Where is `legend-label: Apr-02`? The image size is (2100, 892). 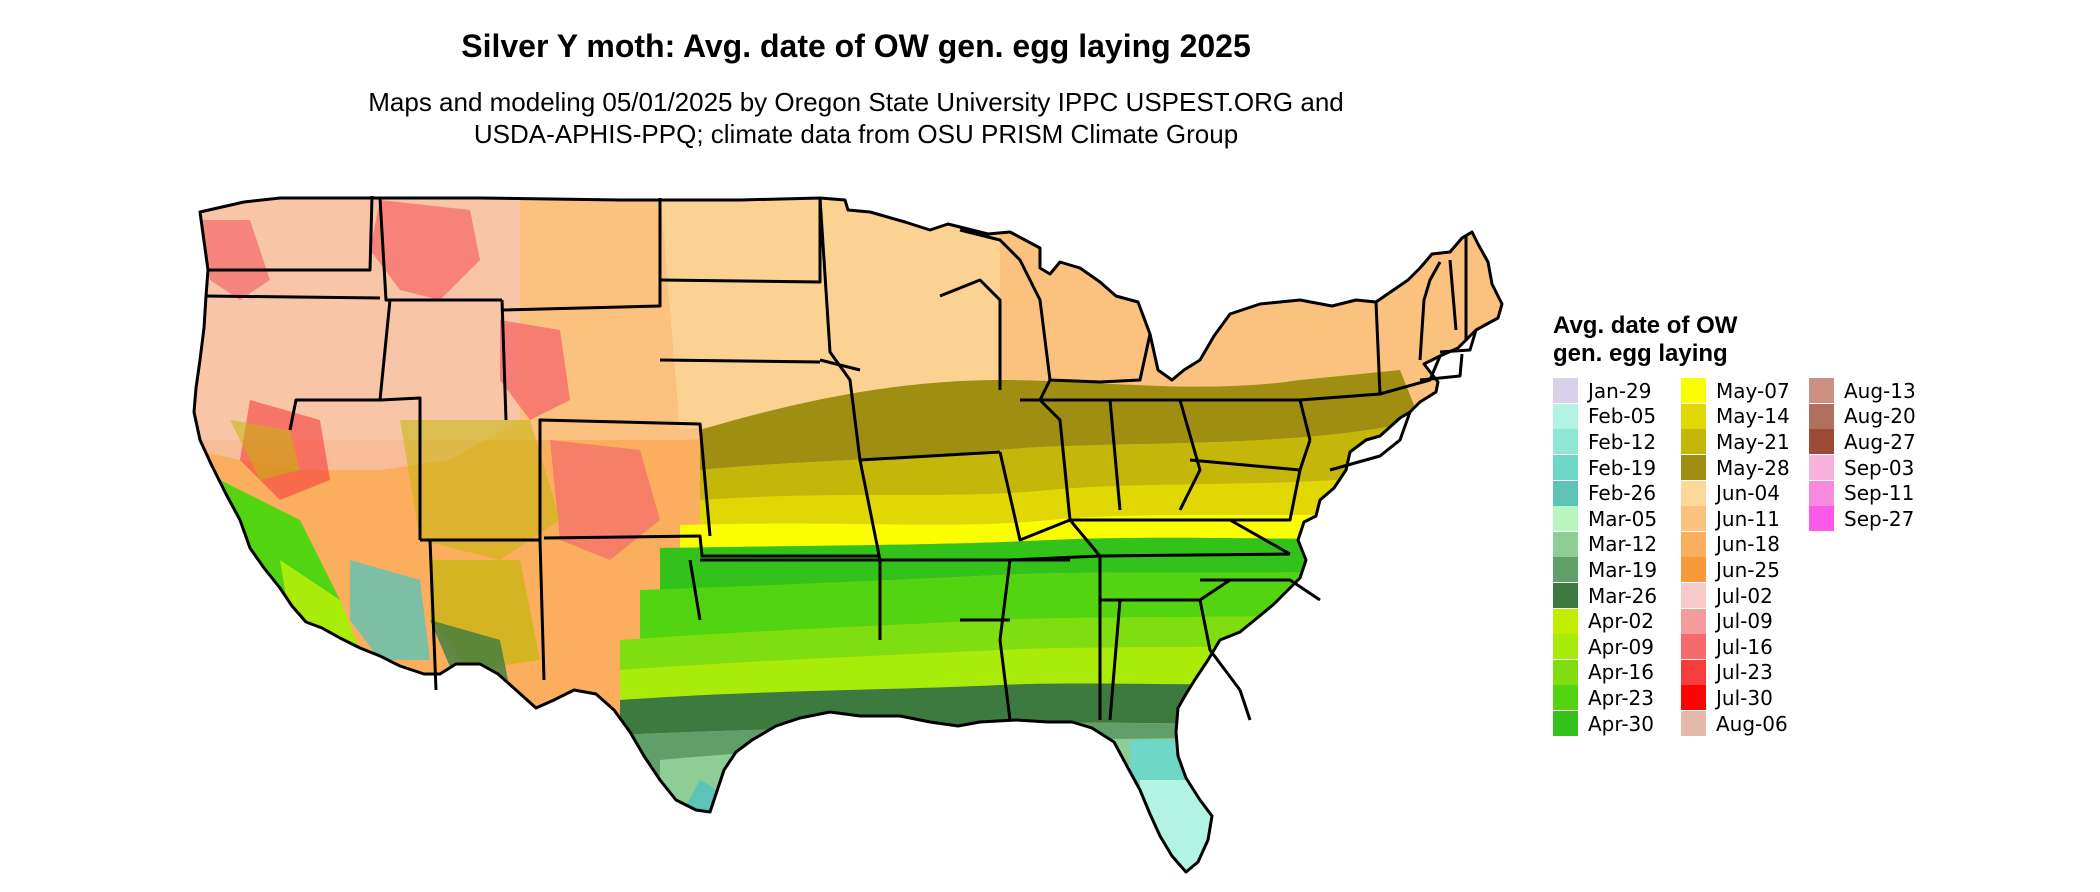
legend-label: Apr-02 is located at coordinates (1621, 621).